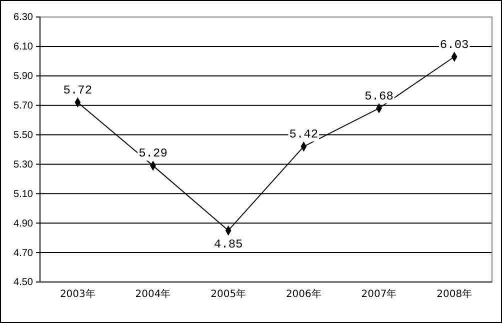  What do you see at coordinates (24, 224) in the screenshot?
I see `y-tick-label: 4.90` at bounding box center [24, 224].